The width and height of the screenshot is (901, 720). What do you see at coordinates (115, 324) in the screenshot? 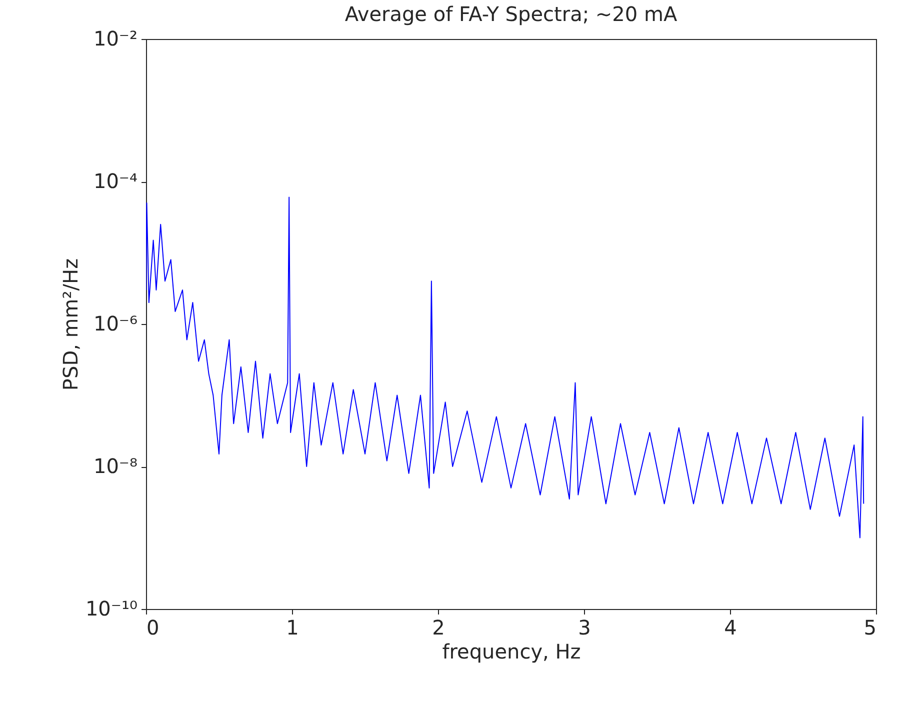
I see `y-tick-label: 10⁻⁶` at bounding box center [115, 324].